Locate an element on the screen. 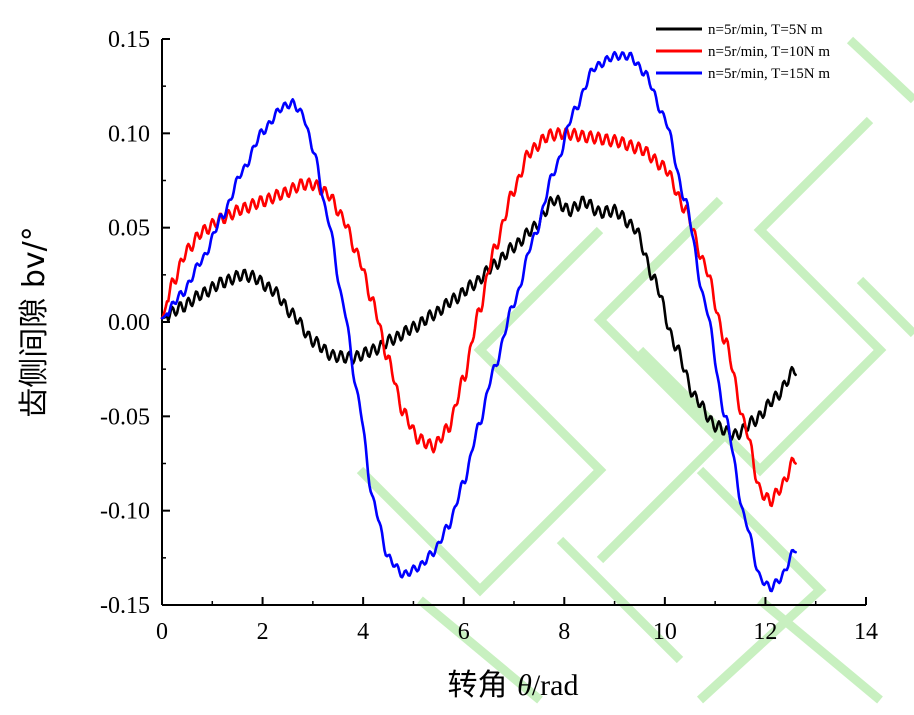 The width and height of the screenshot is (914, 715). y-tick-label: -0.15 is located at coordinates (125, 606).